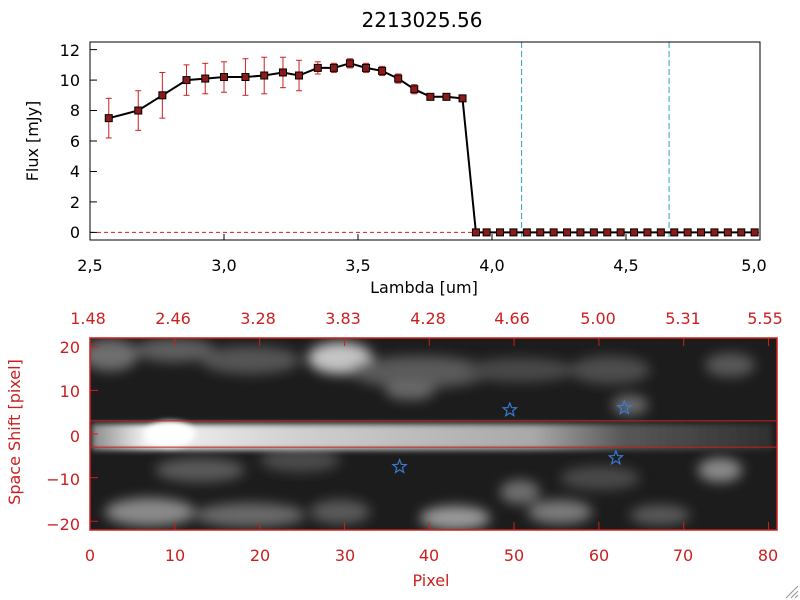 Image resolution: width=800 pixels, height=600 pixels. What do you see at coordinates (63, 524) in the screenshot?
I see `y-tick-label: −20` at bounding box center [63, 524].